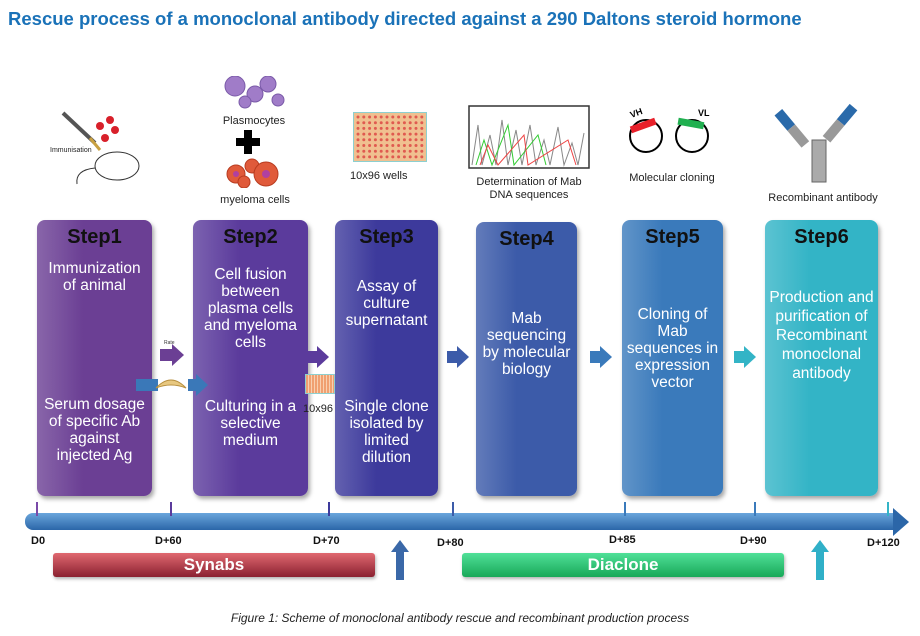 This screenshot has height=636, width=920. I want to click on antibody-icon, so click(816, 143).